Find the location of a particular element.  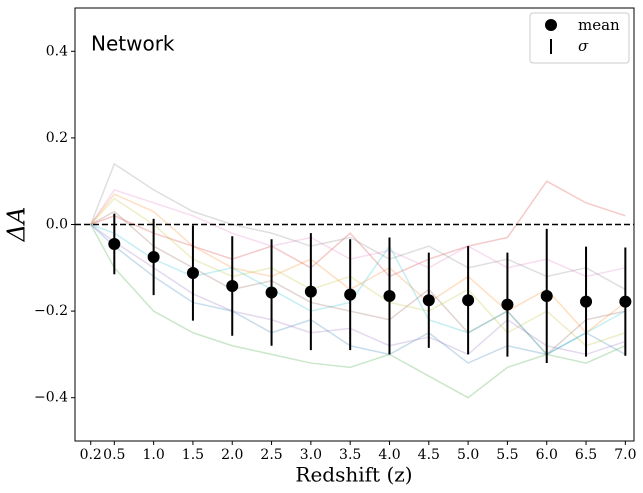

x-tick-label: 0.5 is located at coordinates (114, 455).